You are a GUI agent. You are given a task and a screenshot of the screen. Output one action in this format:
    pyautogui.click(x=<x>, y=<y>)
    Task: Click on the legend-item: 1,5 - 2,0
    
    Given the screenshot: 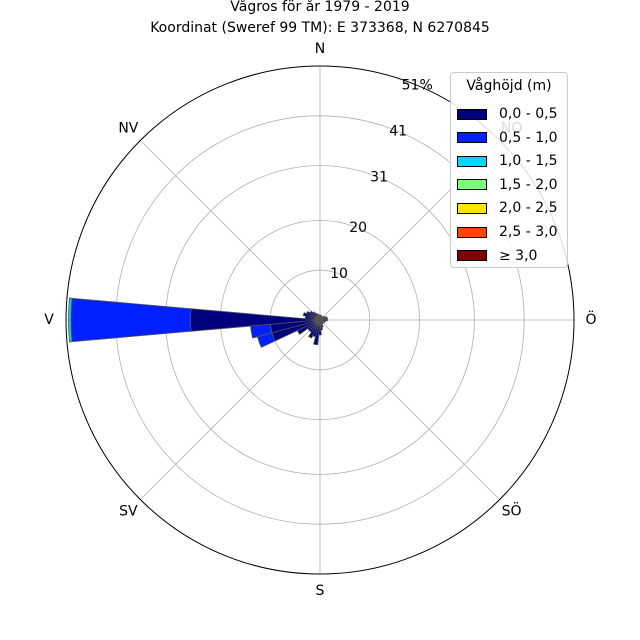 What is the action you would take?
    pyautogui.click(x=507, y=185)
    